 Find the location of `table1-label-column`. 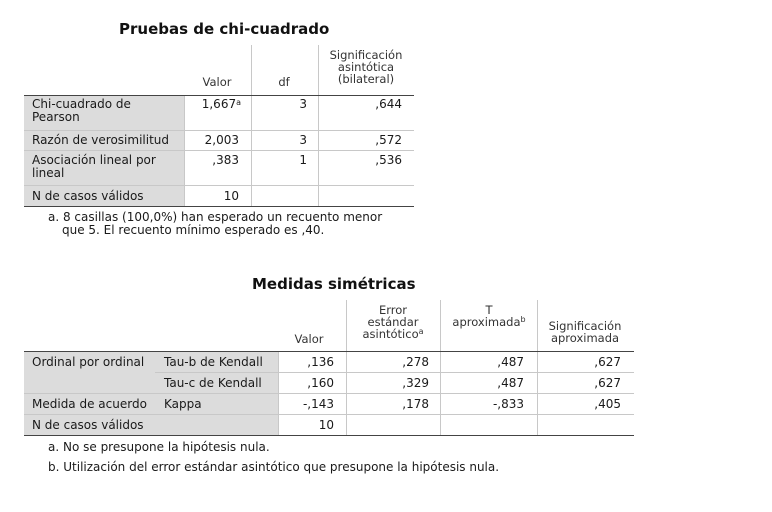

table1-label-column is located at coordinates (104, 151).